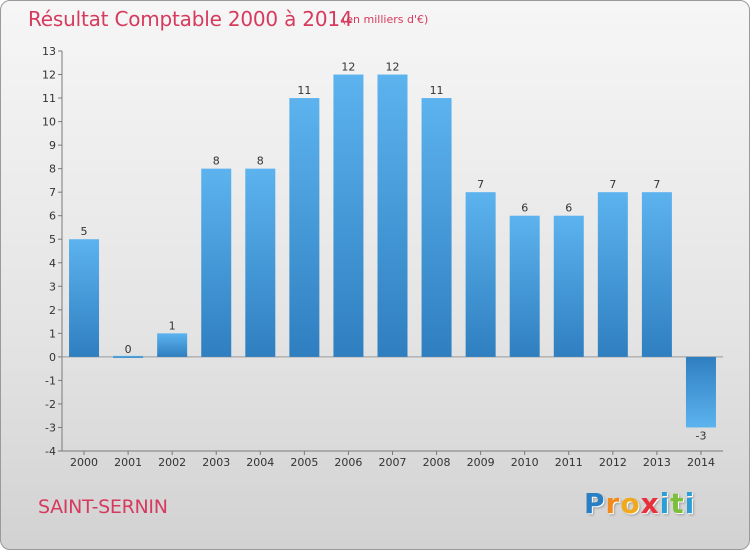  I want to click on x-tick-label: 2007, so click(393, 462).